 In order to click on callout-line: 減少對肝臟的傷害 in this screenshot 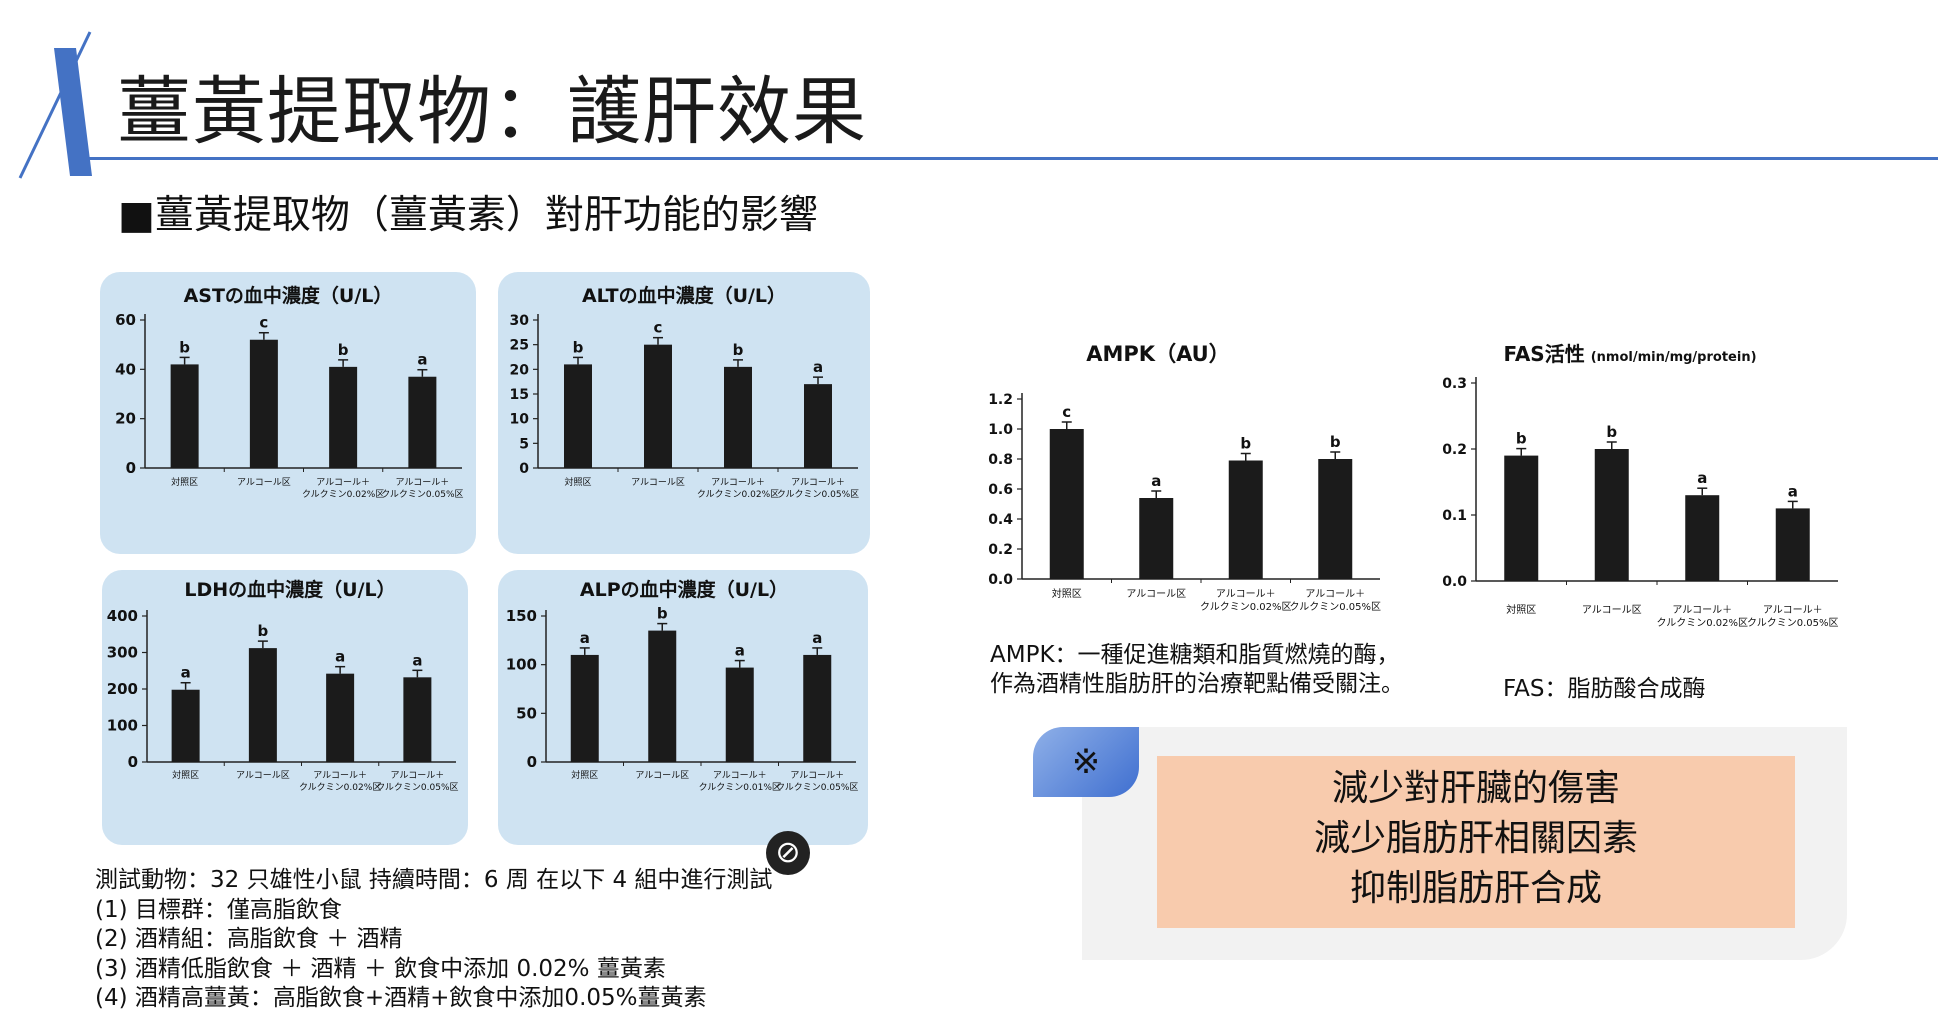, I will do `click(1475, 788)`.